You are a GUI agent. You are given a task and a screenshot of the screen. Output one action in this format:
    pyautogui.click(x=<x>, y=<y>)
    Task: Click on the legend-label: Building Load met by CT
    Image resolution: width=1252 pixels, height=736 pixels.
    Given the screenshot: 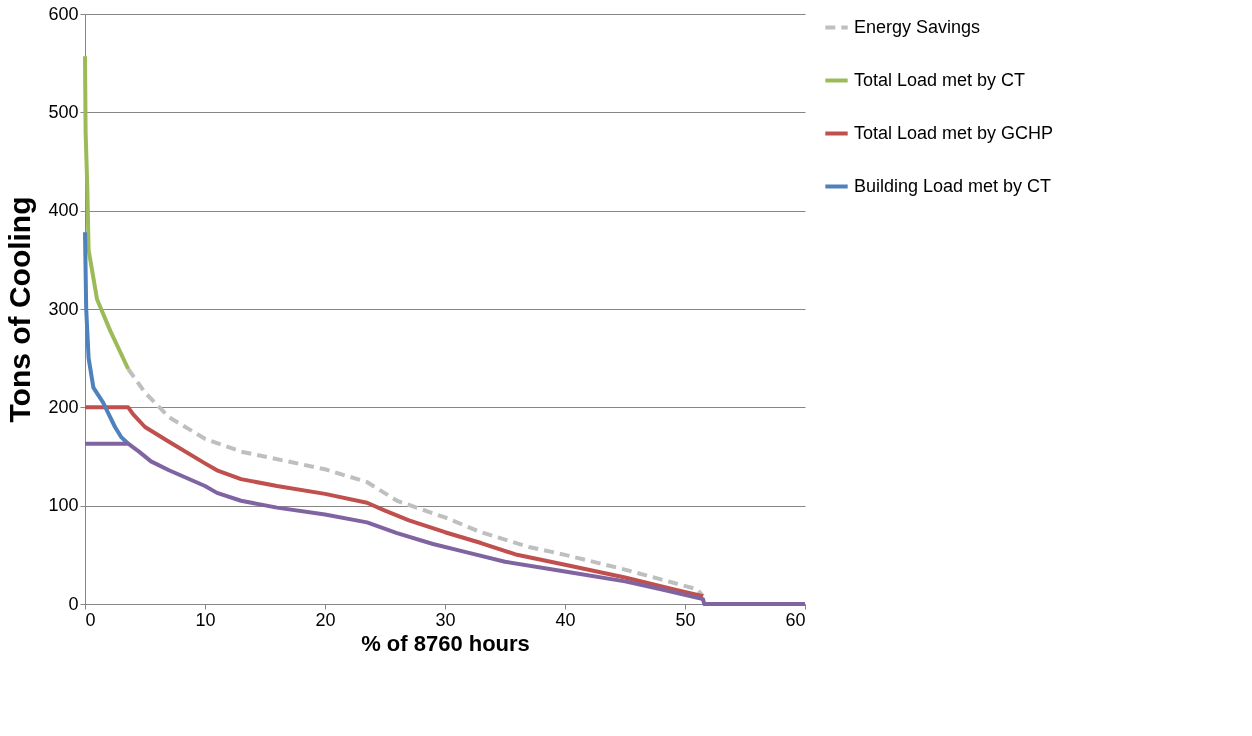 What is the action you would take?
    pyautogui.click(x=953, y=185)
    